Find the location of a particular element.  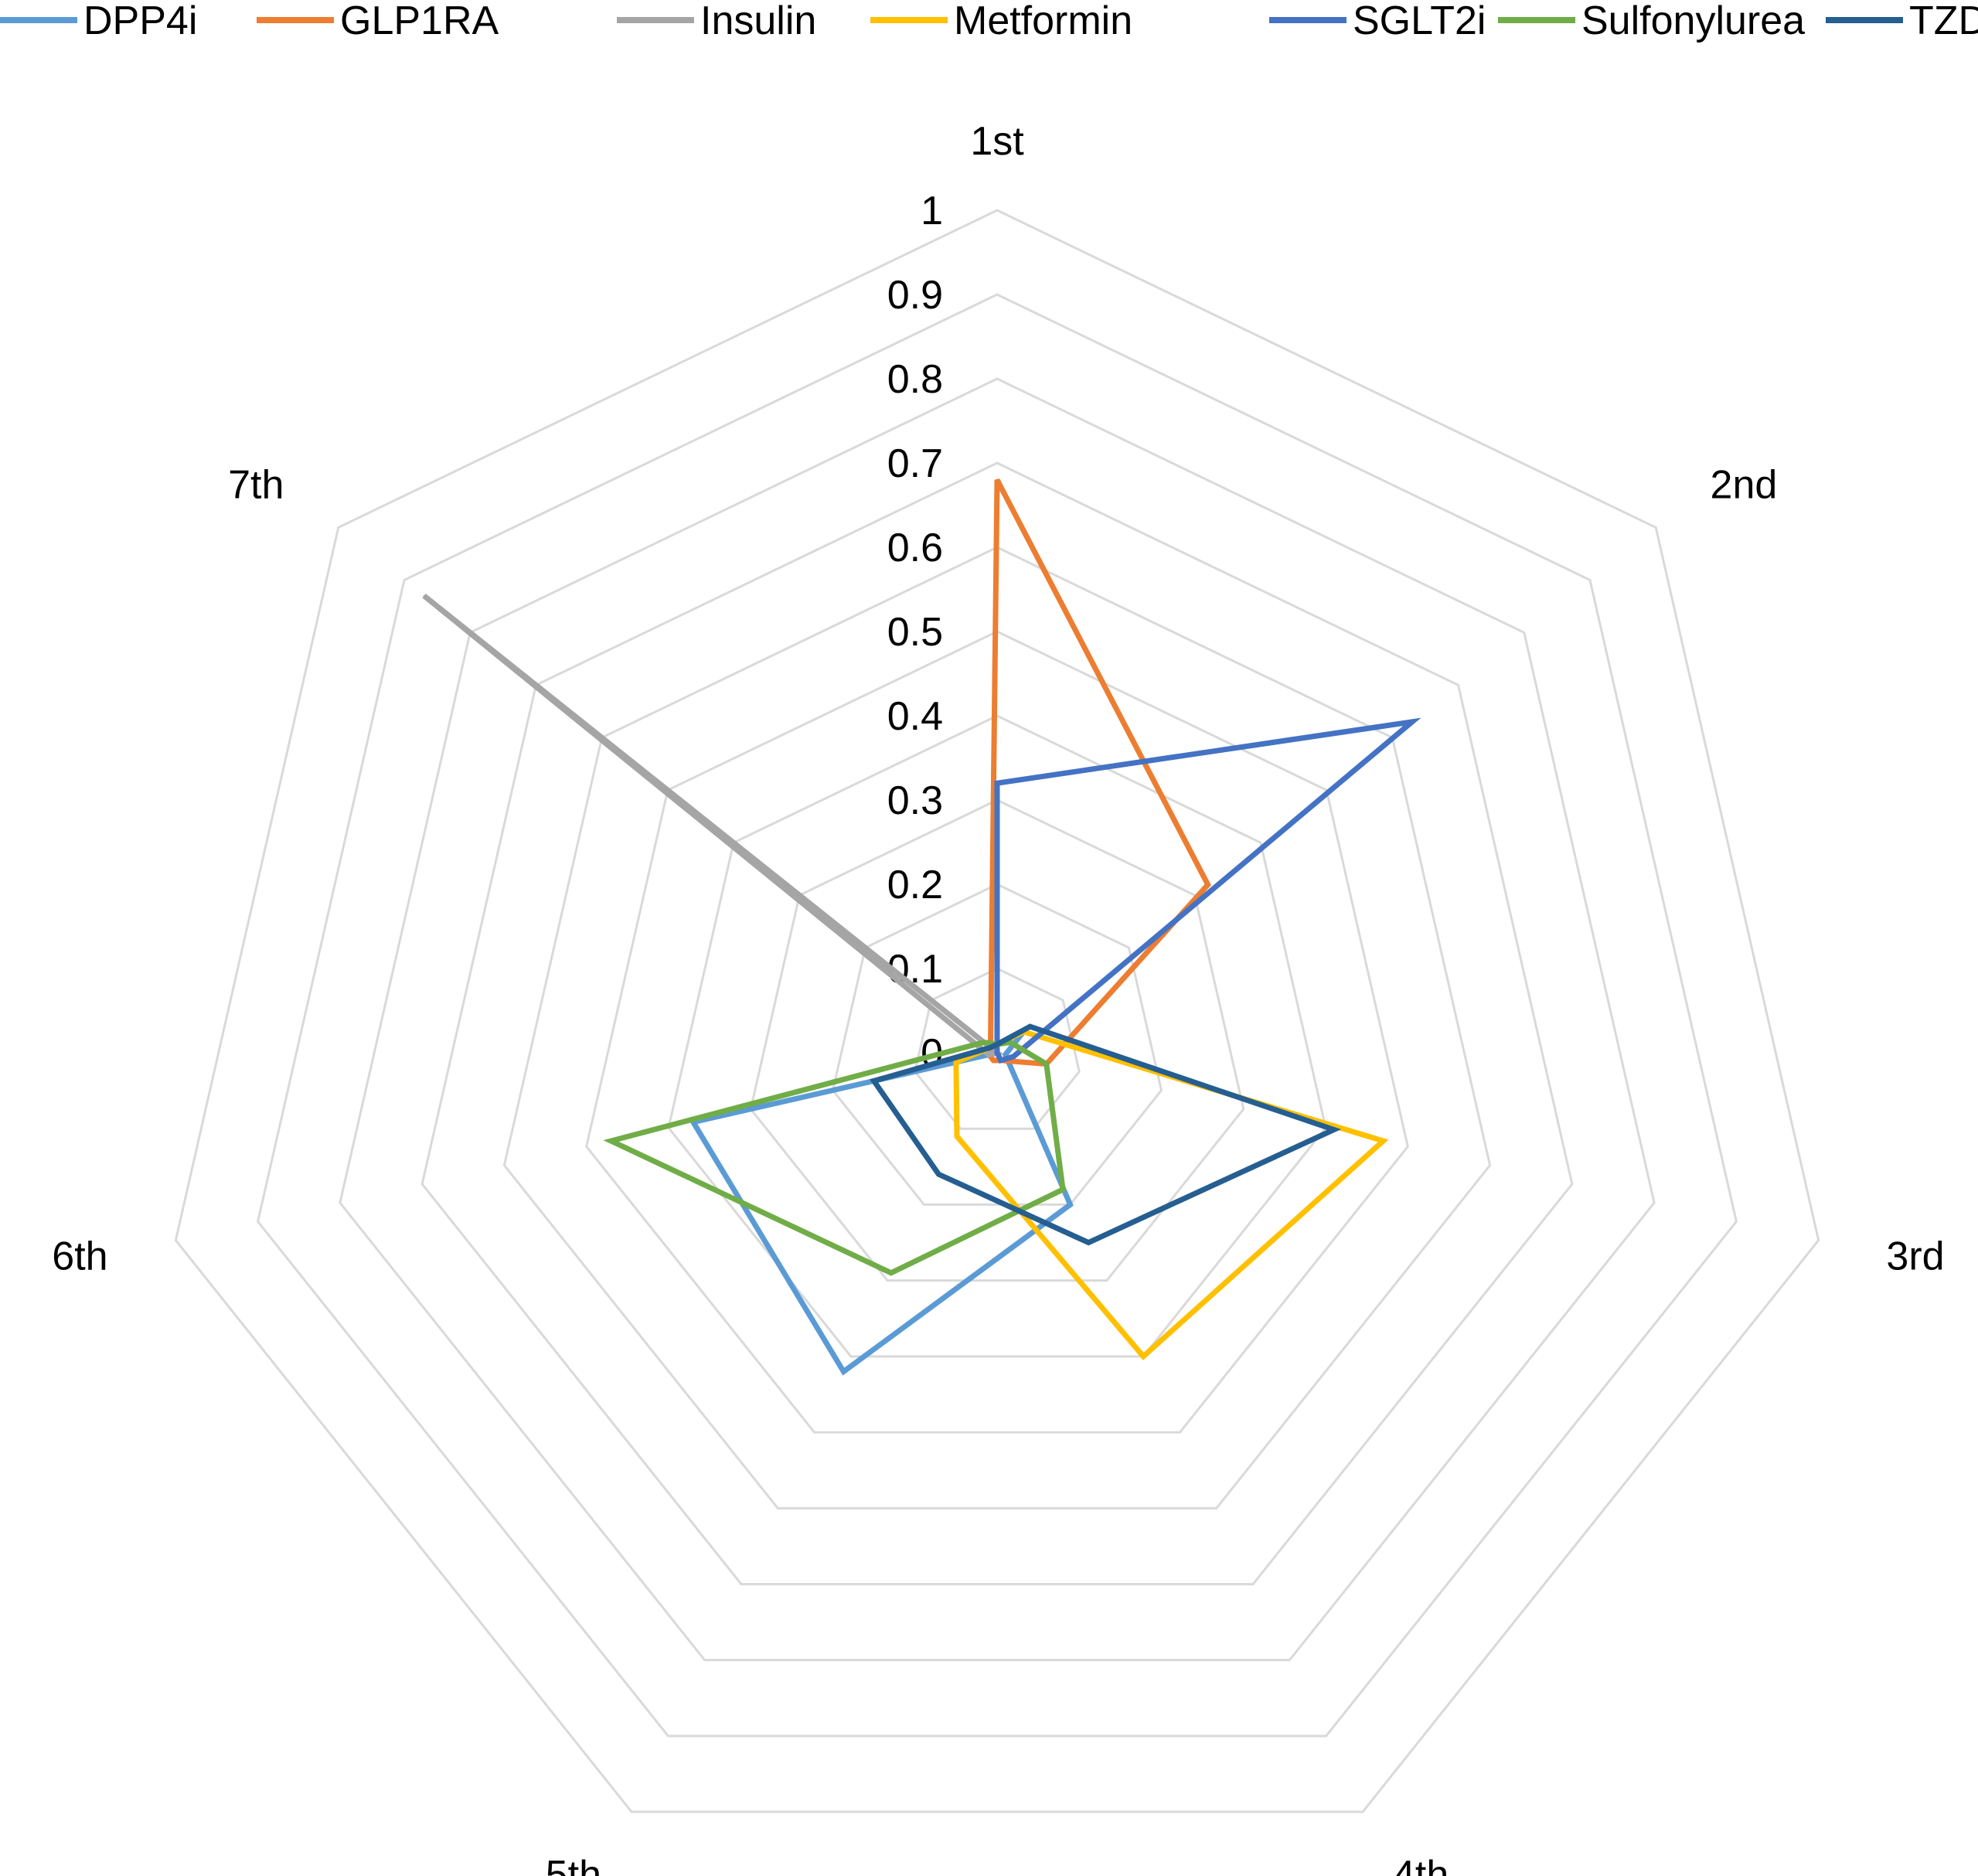

legend-label: Insulin is located at coordinates (758, 21).